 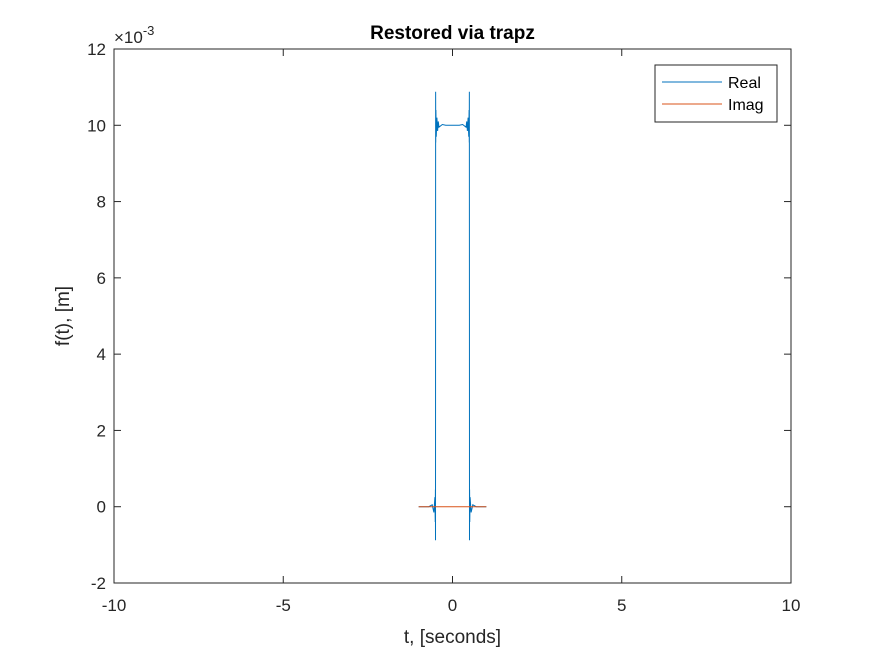 I want to click on x-tick-label: -10, so click(x=114, y=605).